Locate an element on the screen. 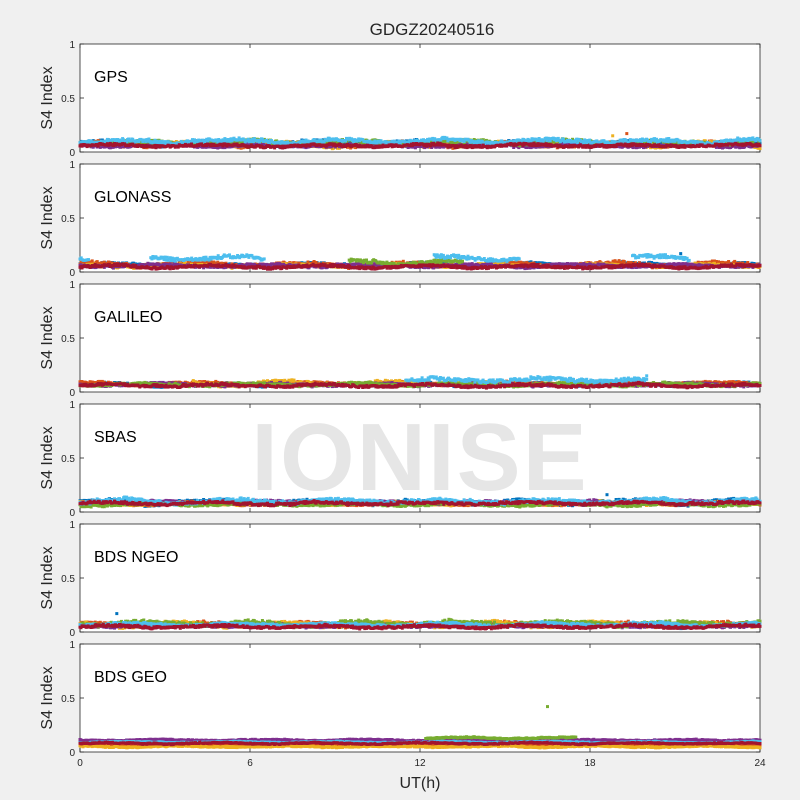 The image size is (800, 800). panel-0: 0 0.5 1 S4 Index GPS is located at coordinates (400, 99).